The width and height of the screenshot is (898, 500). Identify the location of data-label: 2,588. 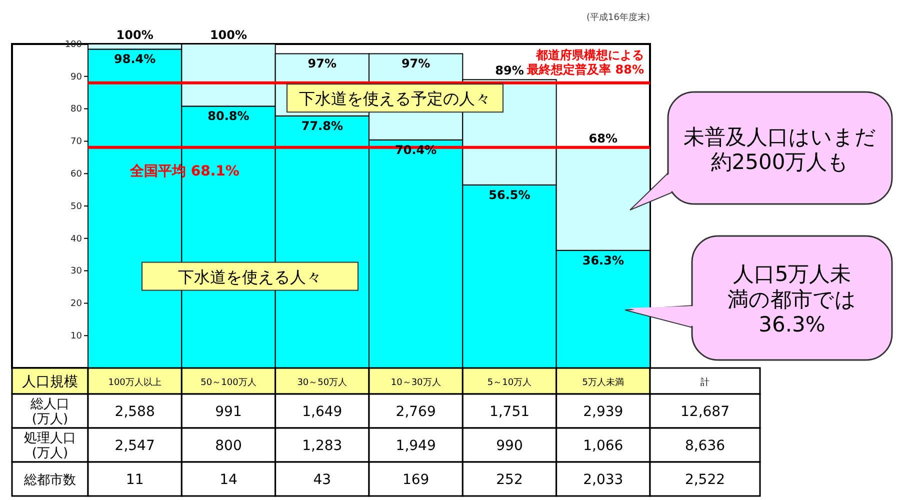
(134, 412).